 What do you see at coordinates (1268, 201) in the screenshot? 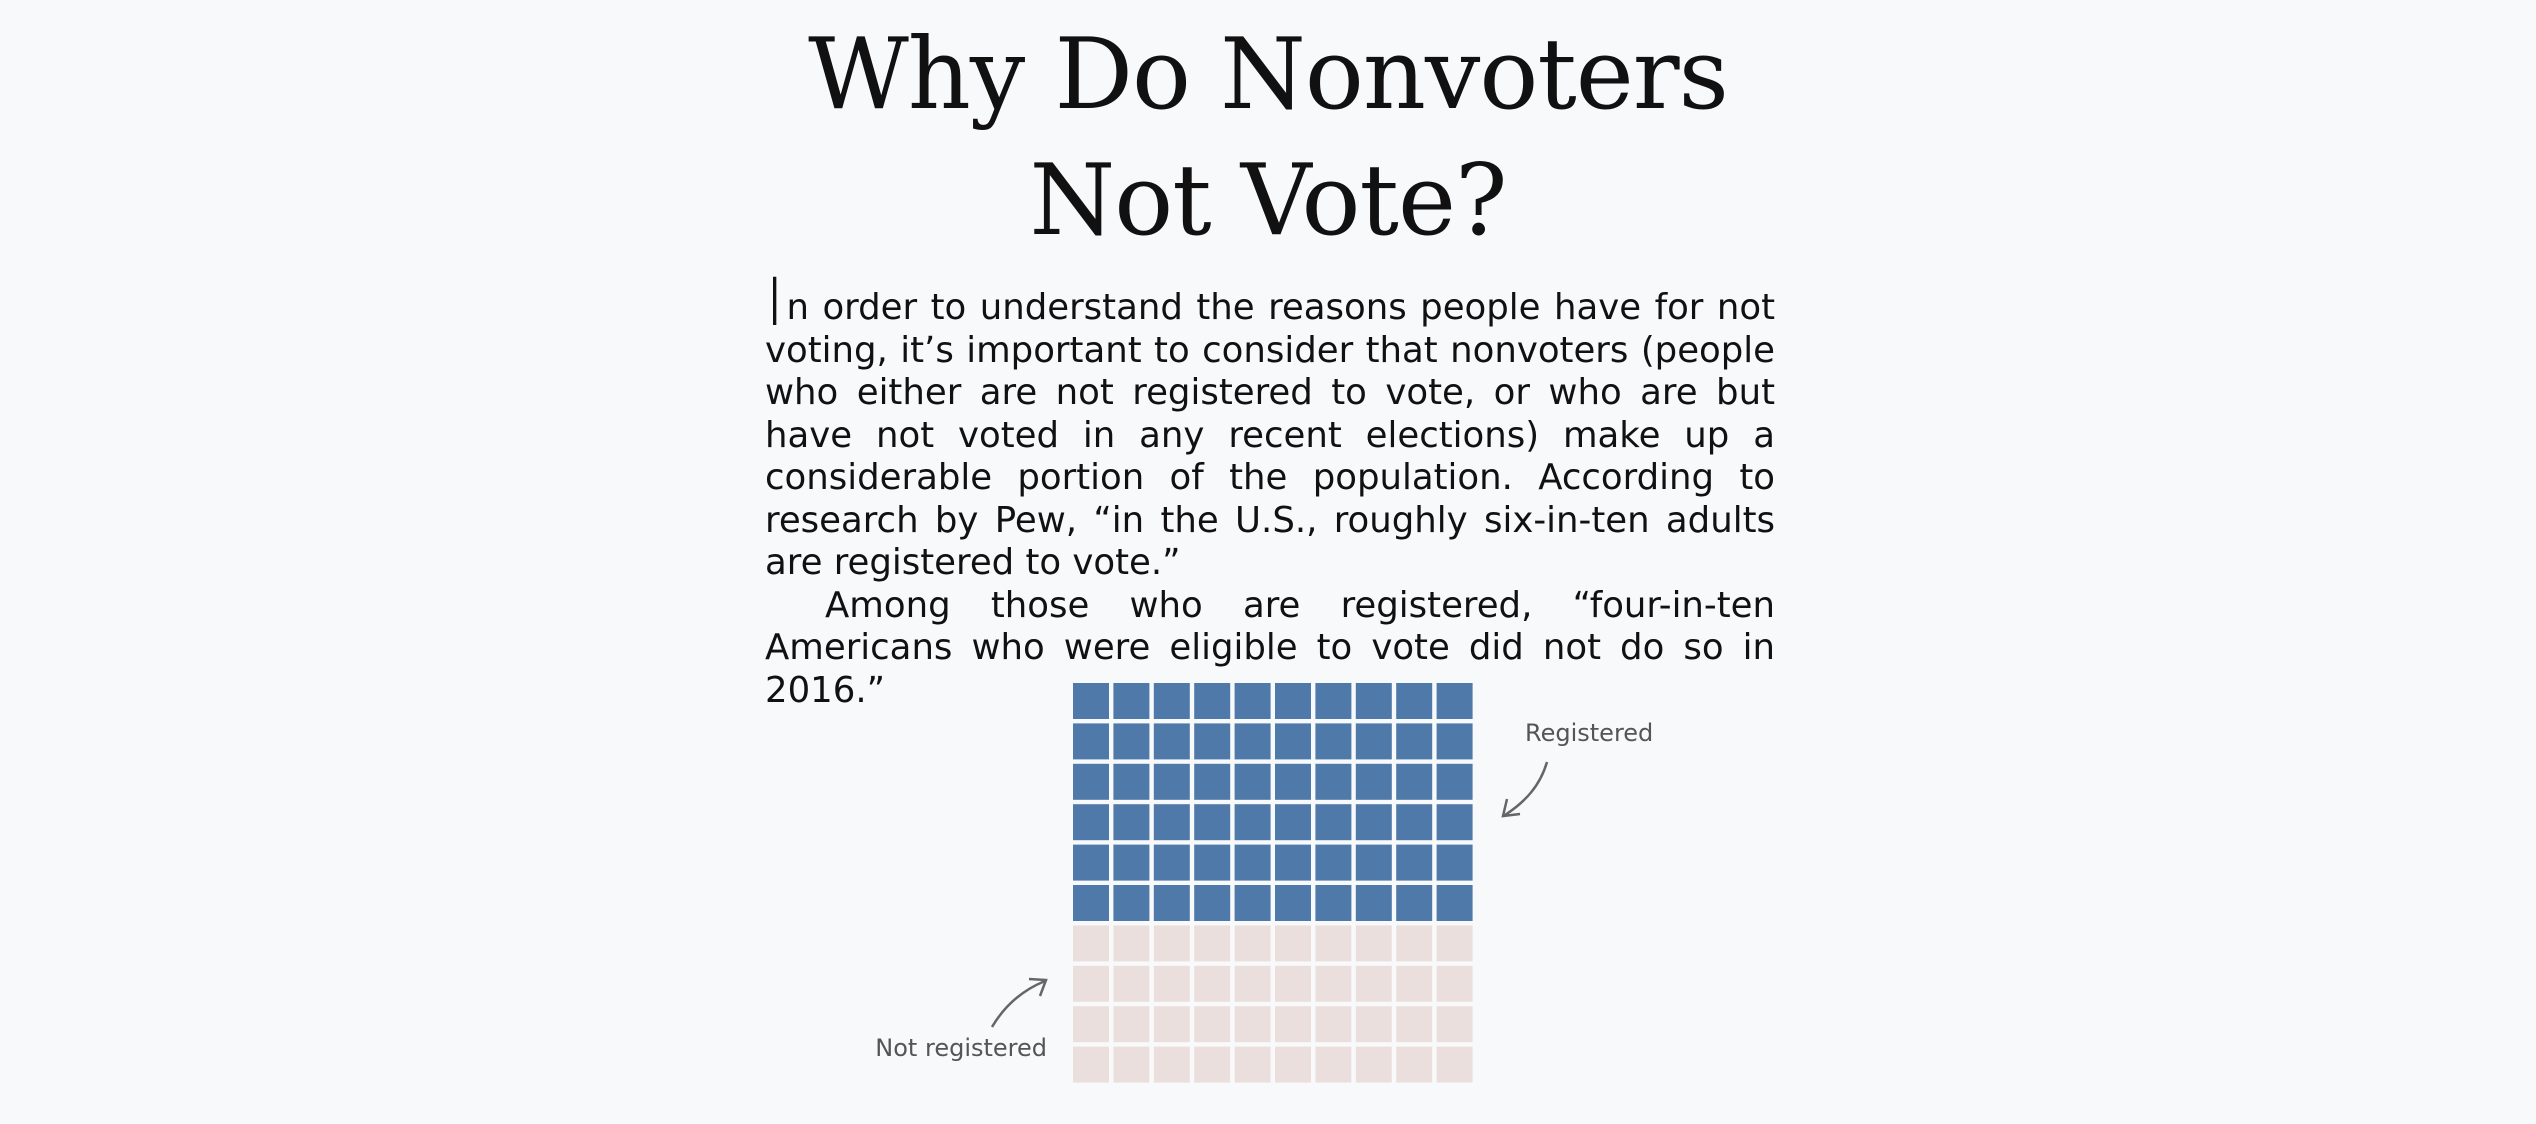
I see `page-title-line-2: Not Vote?` at bounding box center [1268, 201].